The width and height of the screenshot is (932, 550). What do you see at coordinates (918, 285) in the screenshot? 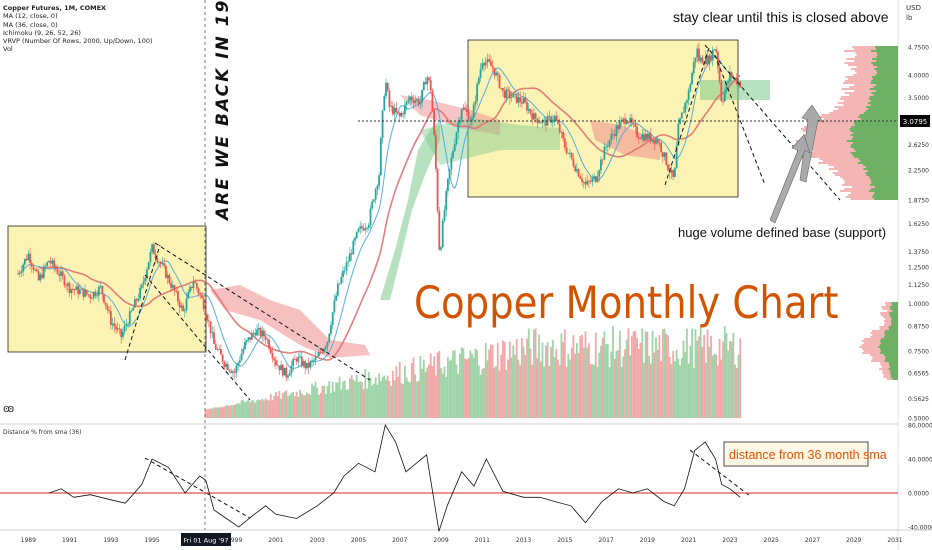
I see `price-tick: 1.1250` at bounding box center [918, 285].